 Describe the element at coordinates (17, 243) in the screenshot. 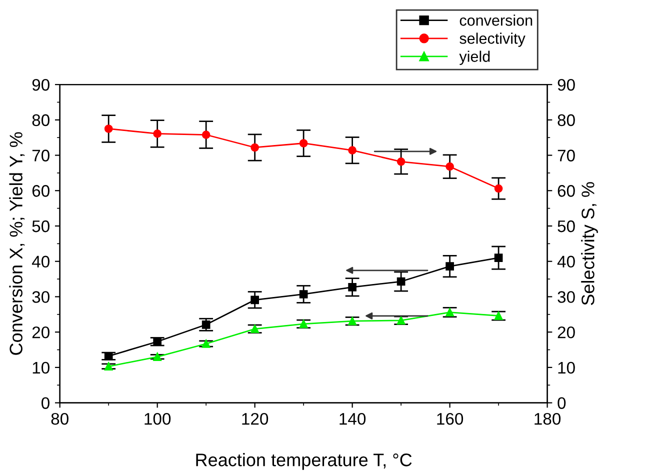

I see `y-axis-title: Conversion X, %; Yield Y, %` at that location.